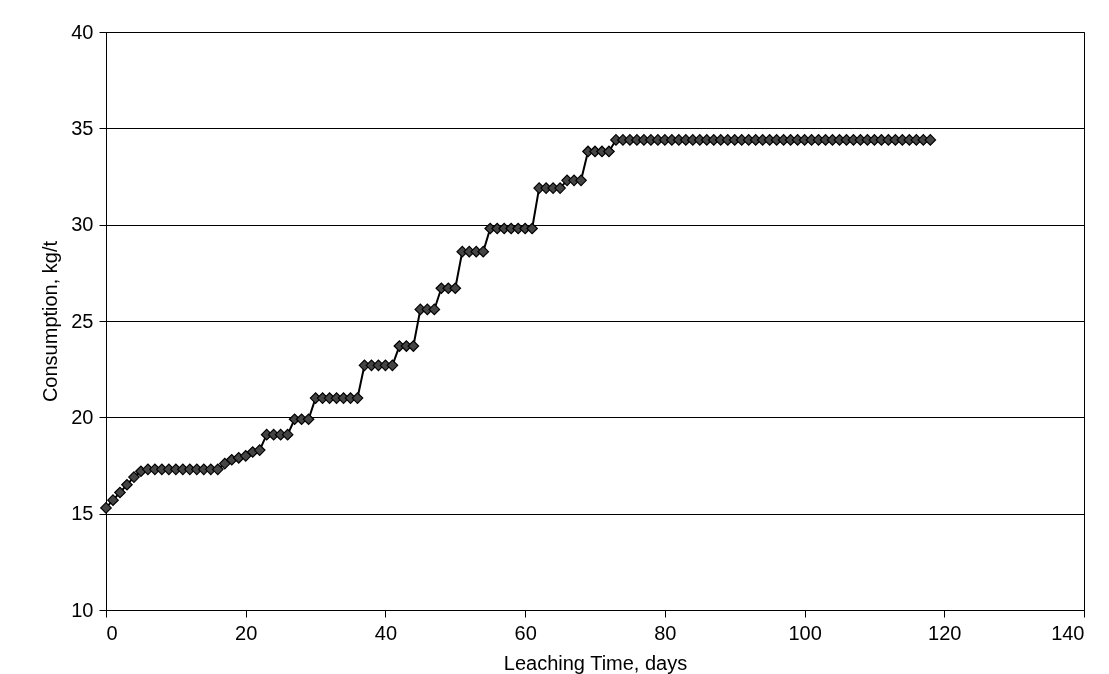 Image resolution: width=1109 pixels, height=674 pixels. I want to click on x-axis-title: Leaching Time, days, so click(595, 662).